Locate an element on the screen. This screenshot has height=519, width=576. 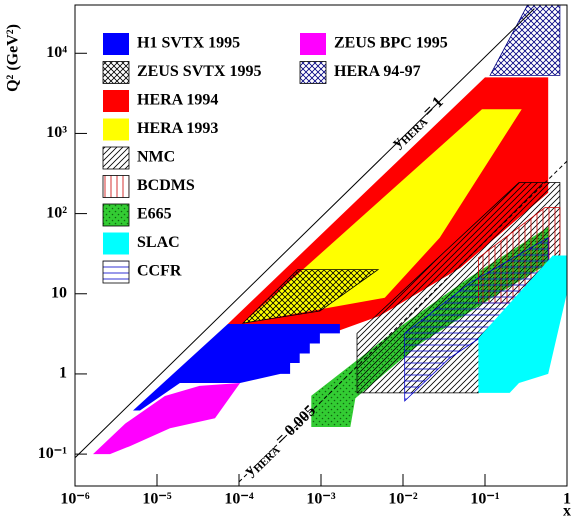
line-label: yHERA= 0.005 is located at coordinates (281, 441).